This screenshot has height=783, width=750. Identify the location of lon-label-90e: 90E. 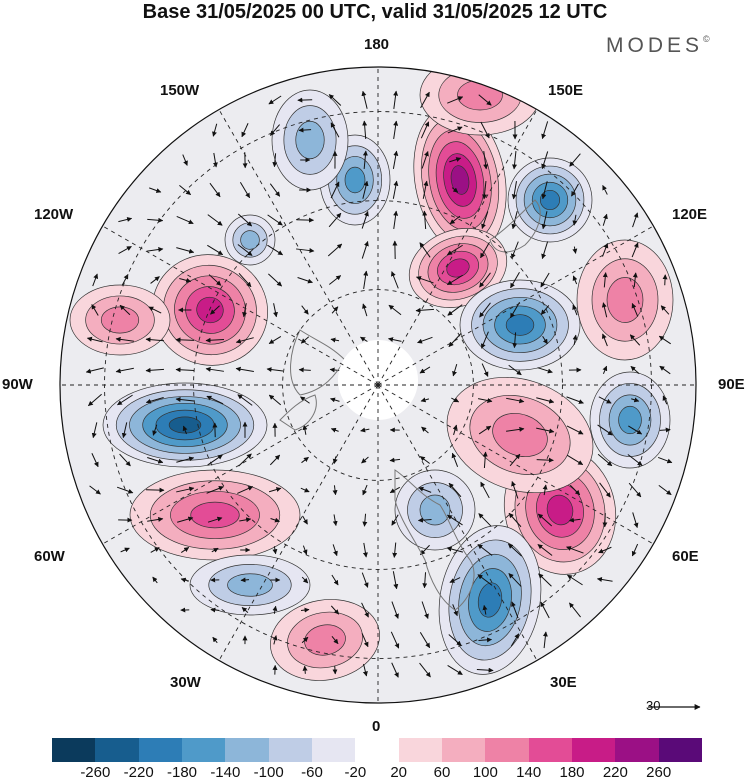
(731, 384).